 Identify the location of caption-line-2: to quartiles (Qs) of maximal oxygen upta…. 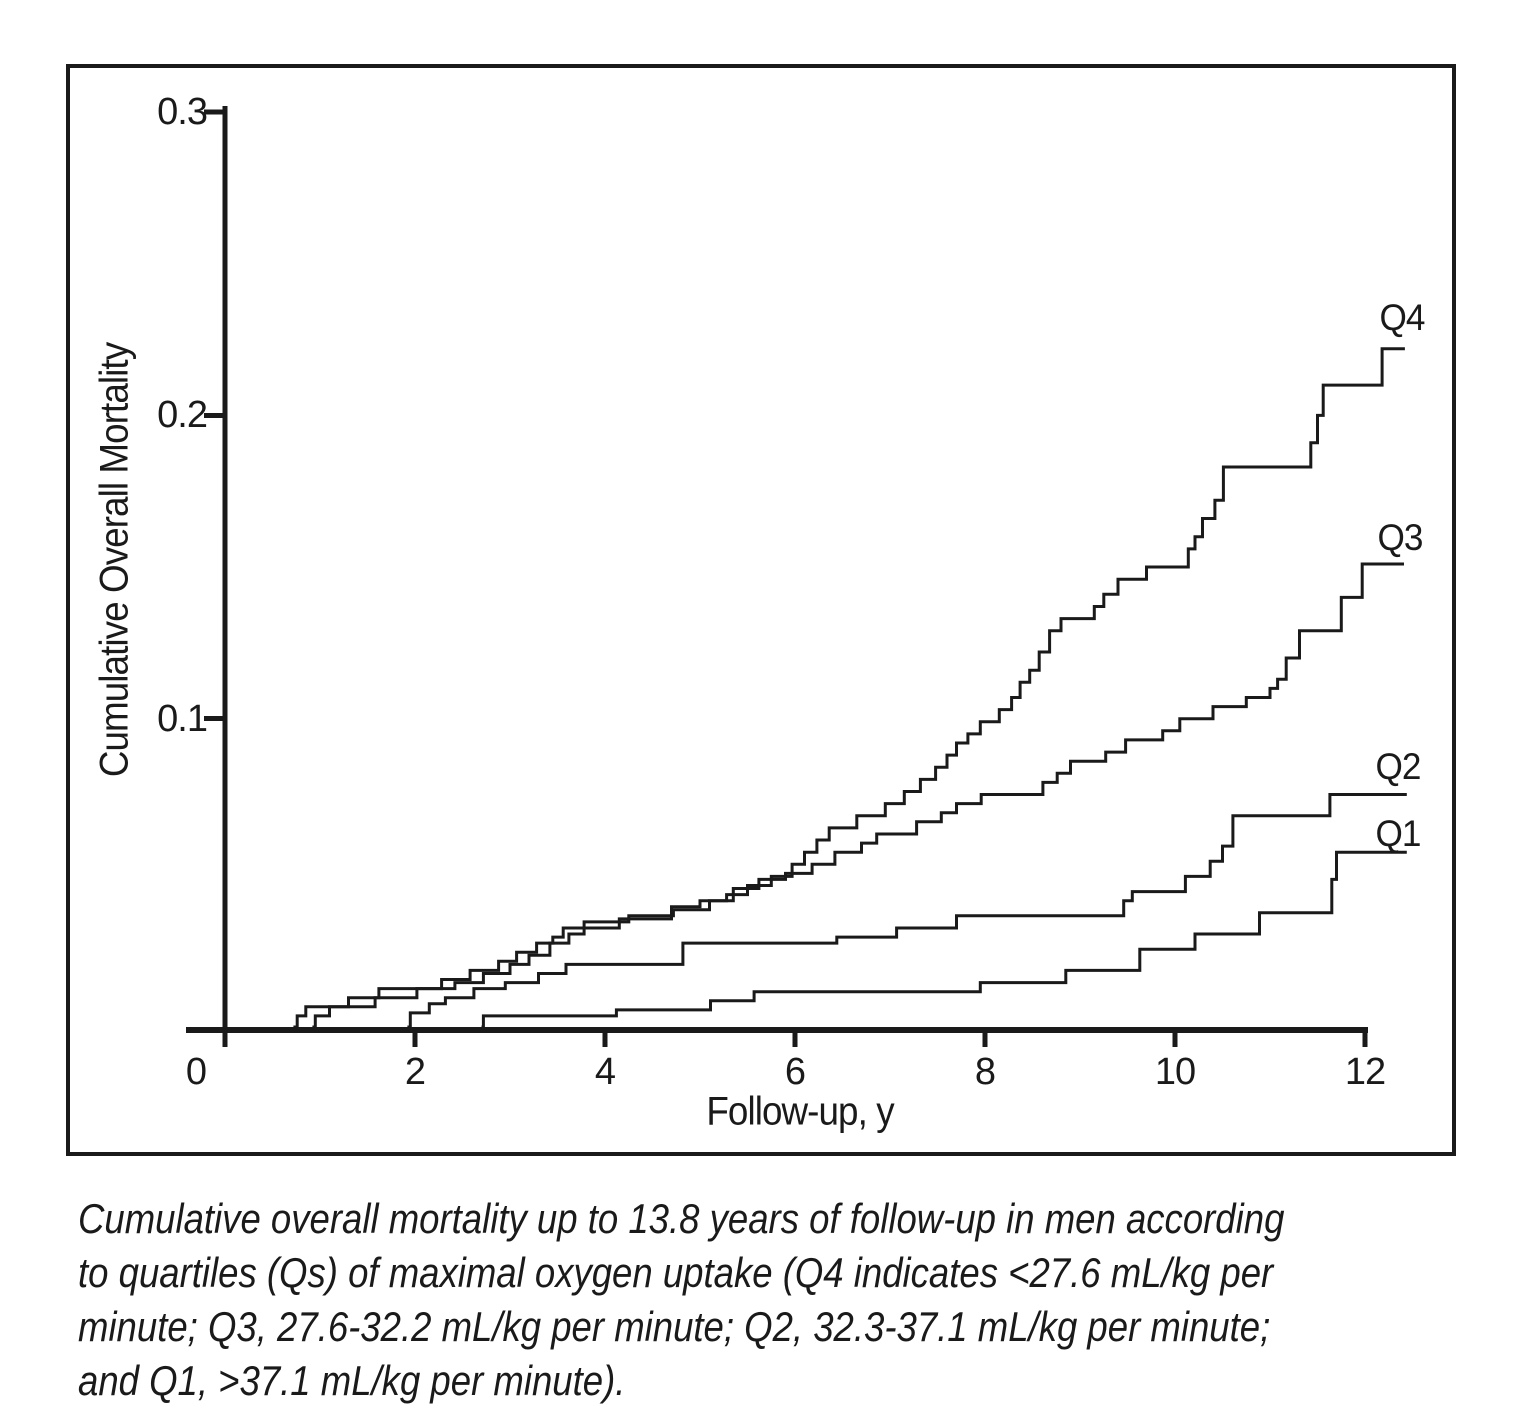
(676, 1272).